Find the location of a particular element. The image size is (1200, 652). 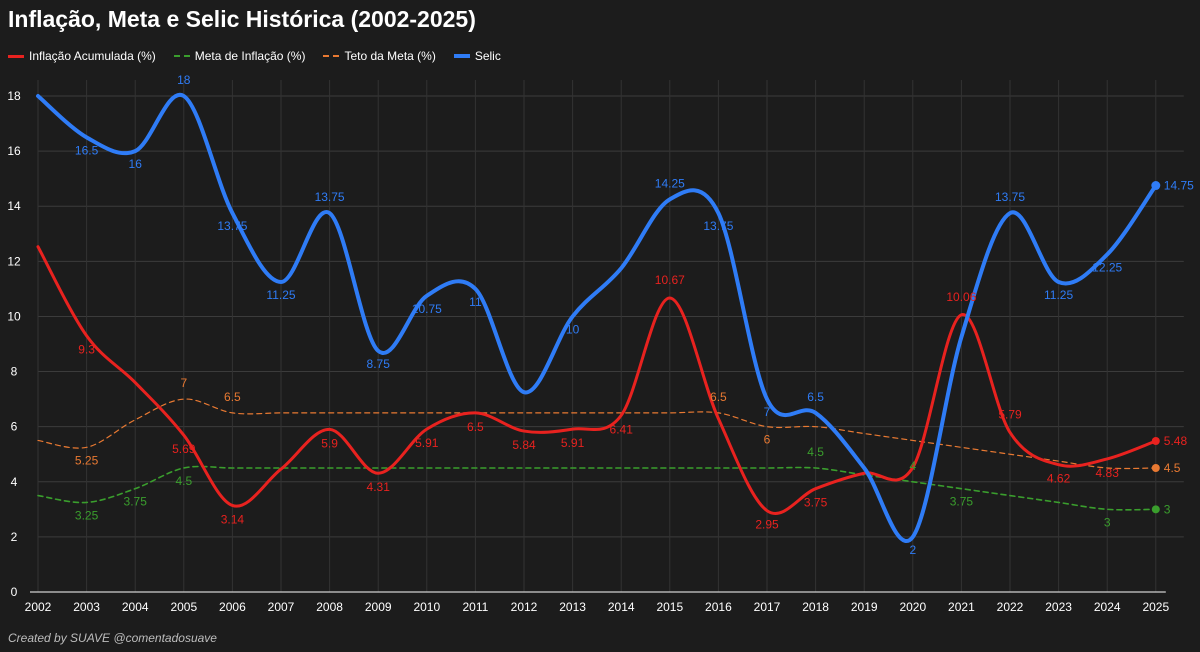

data-label-inflacao: 10.06 is located at coordinates (961, 297).